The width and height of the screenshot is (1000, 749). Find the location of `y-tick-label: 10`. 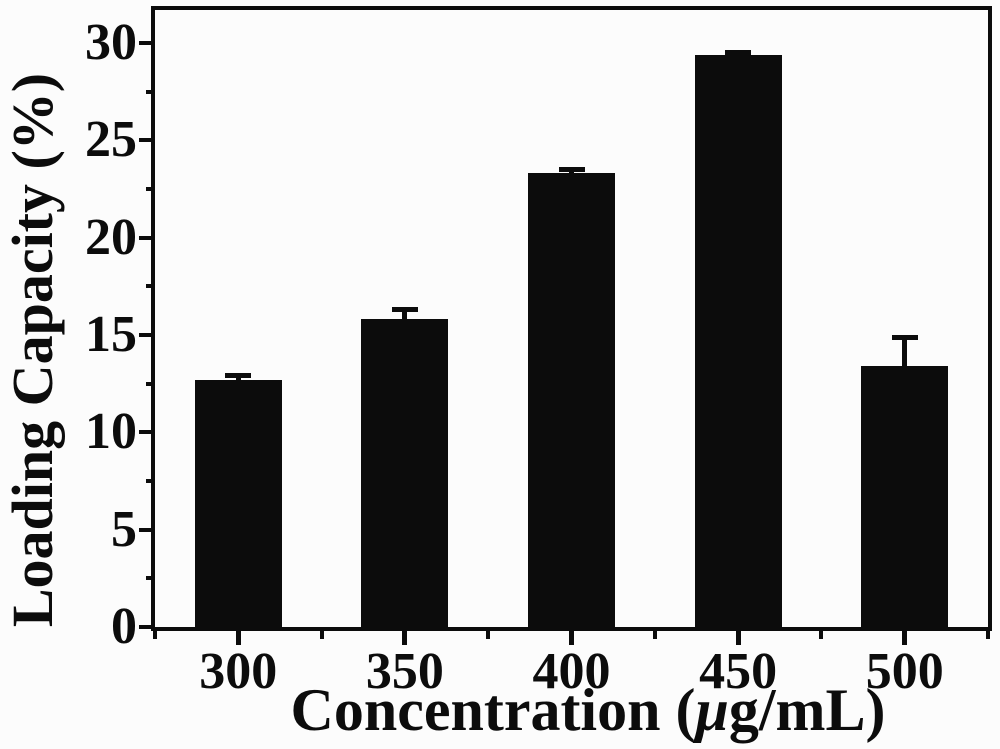

y-tick-label: 10 is located at coordinates (111, 432).